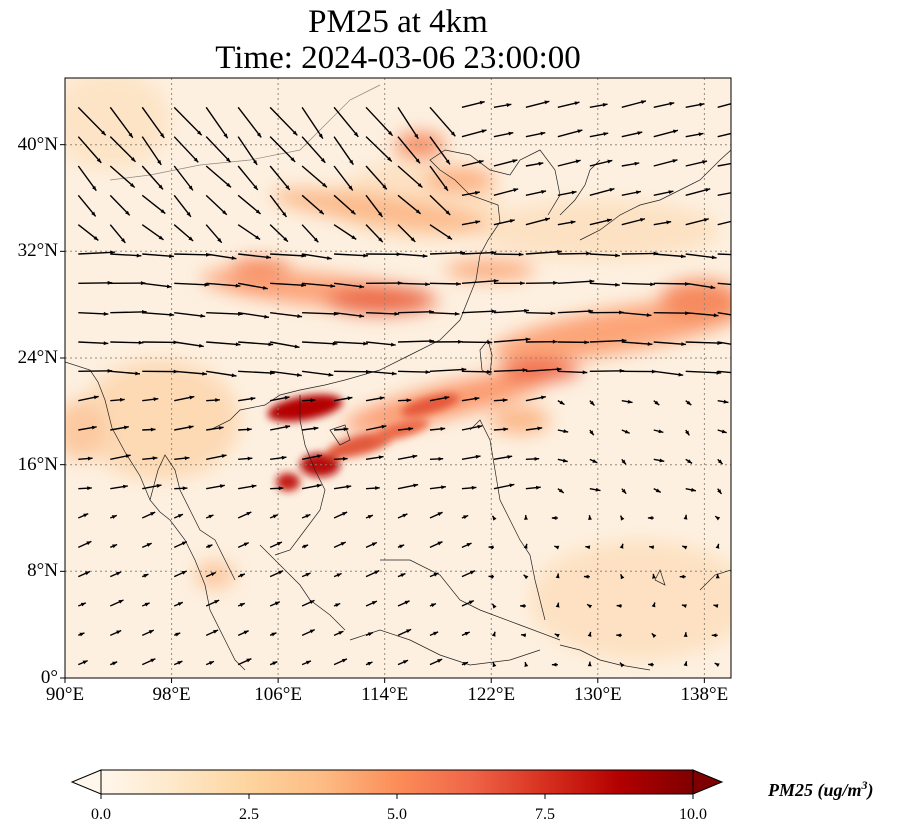 The height and width of the screenshot is (836, 905). Describe the element at coordinates (597, 694) in the screenshot. I see `lon-tick-label: 130°E` at that location.